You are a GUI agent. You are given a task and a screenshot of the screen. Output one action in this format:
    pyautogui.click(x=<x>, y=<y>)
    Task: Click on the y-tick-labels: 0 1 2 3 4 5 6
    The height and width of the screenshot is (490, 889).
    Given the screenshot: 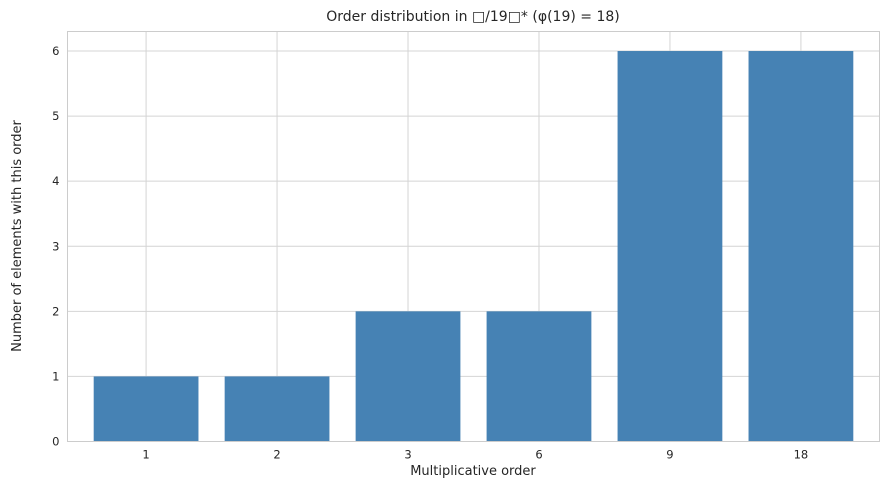 What is the action you would take?
    pyautogui.click(x=55, y=246)
    